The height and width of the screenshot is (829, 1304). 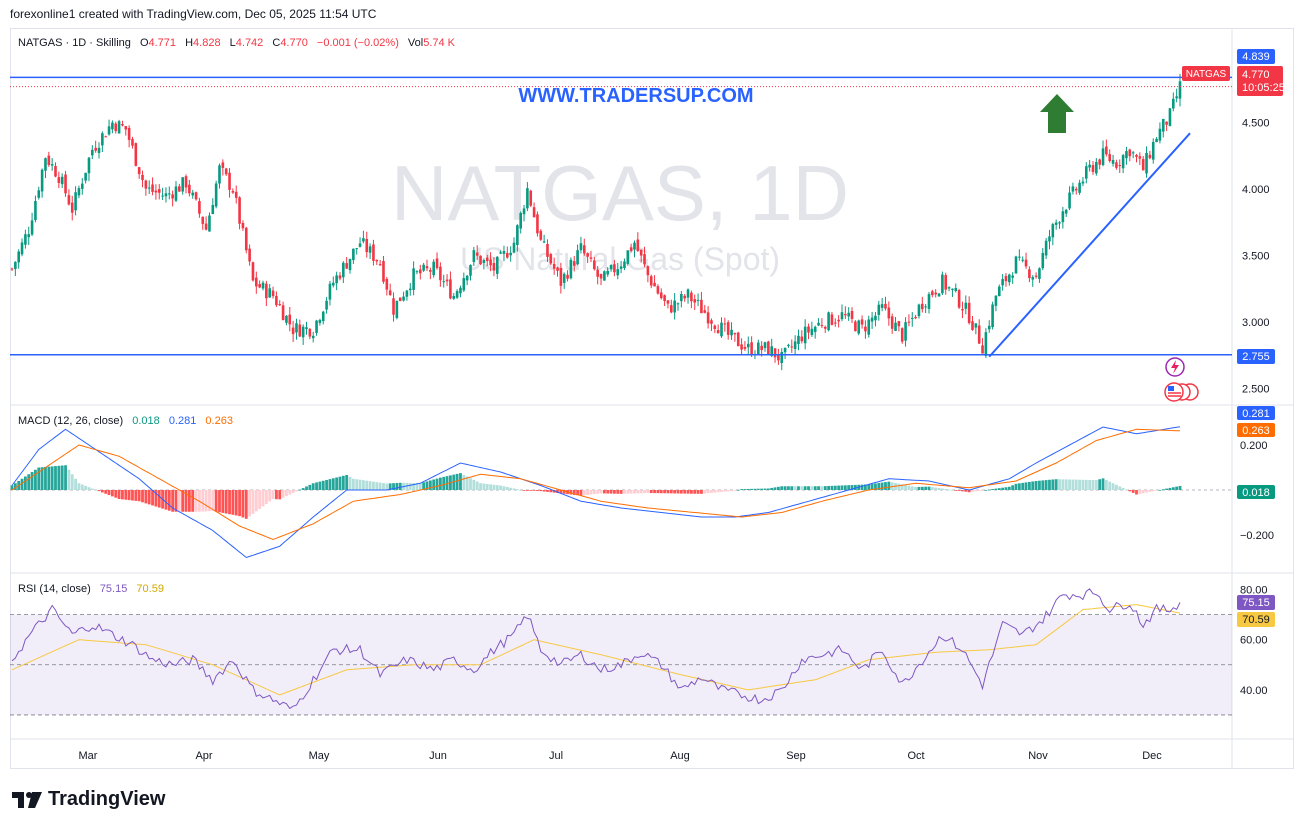 What do you see at coordinates (88, 799) in the screenshot?
I see `tradingview-logo: TradingView` at bounding box center [88, 799].